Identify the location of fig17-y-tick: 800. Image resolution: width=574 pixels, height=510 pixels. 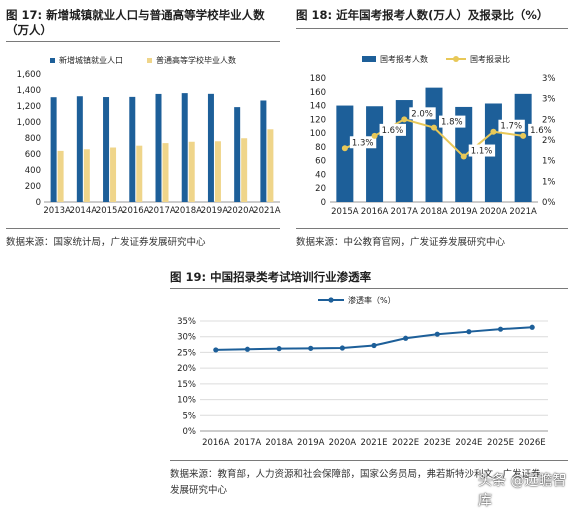
(33, 139).